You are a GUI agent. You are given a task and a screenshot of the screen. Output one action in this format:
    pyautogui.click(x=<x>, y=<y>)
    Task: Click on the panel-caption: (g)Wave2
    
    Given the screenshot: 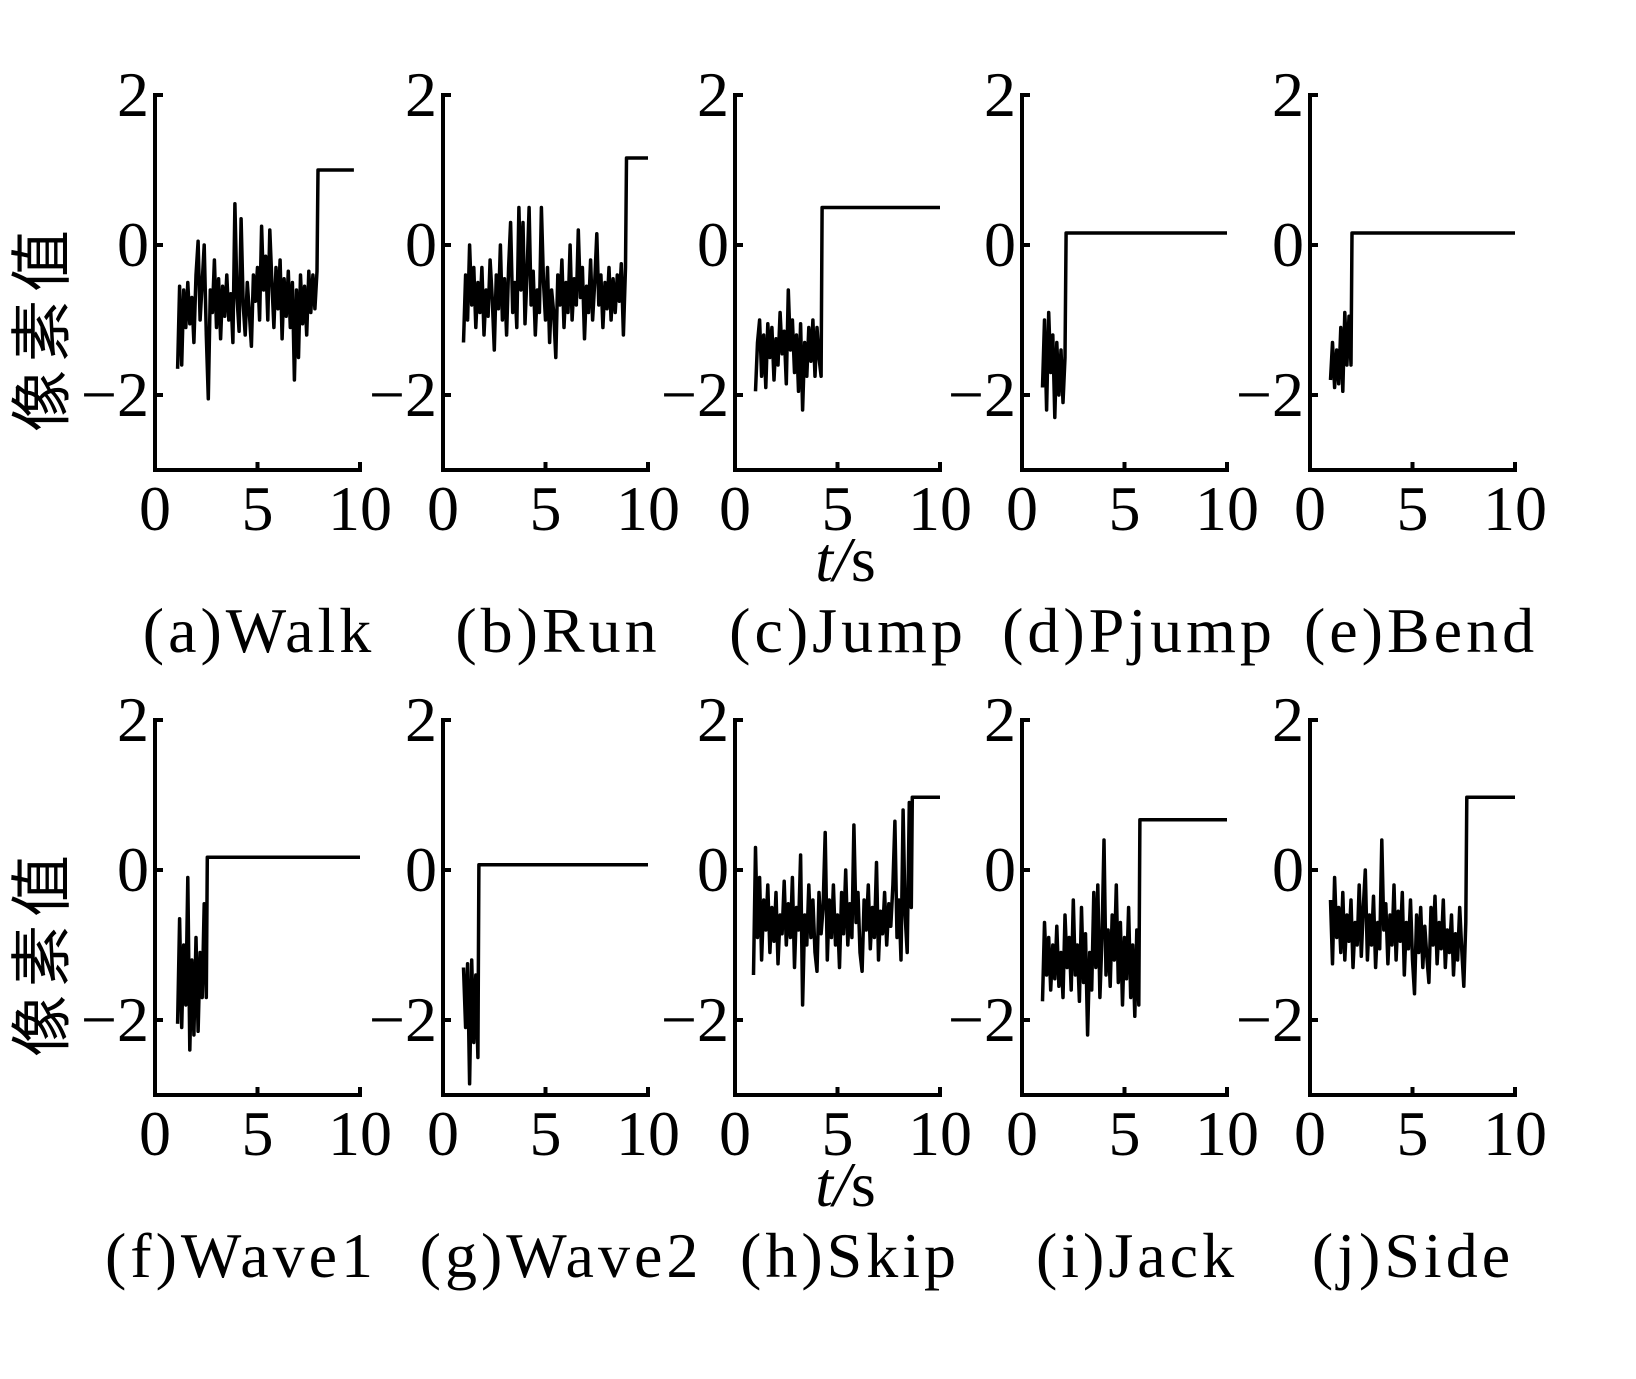 What is the action you would take?
    pyautogui.click(x=561, y=1255)
    